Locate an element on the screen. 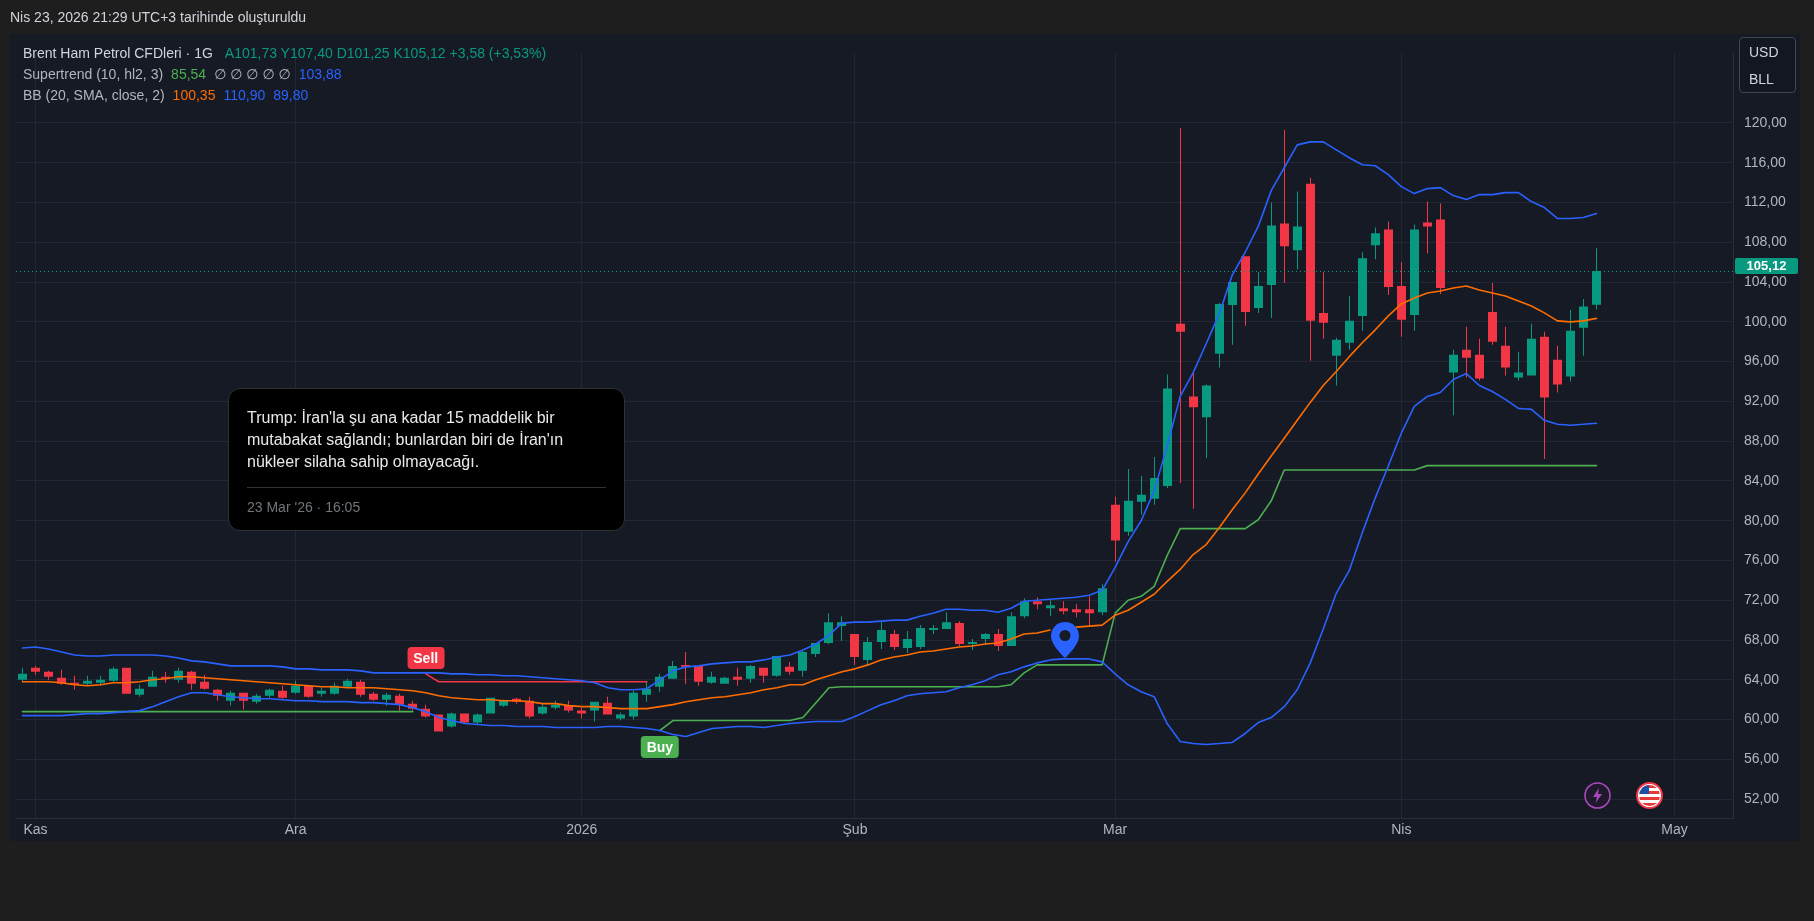  annotation: Trump: İran'la şu ana kadar 15 maddelik bir mutabakat sağlandı; bunlardan biri de İran'ın nükleer silaha sahip olmayacağı. is located at coordinates (406, 440).